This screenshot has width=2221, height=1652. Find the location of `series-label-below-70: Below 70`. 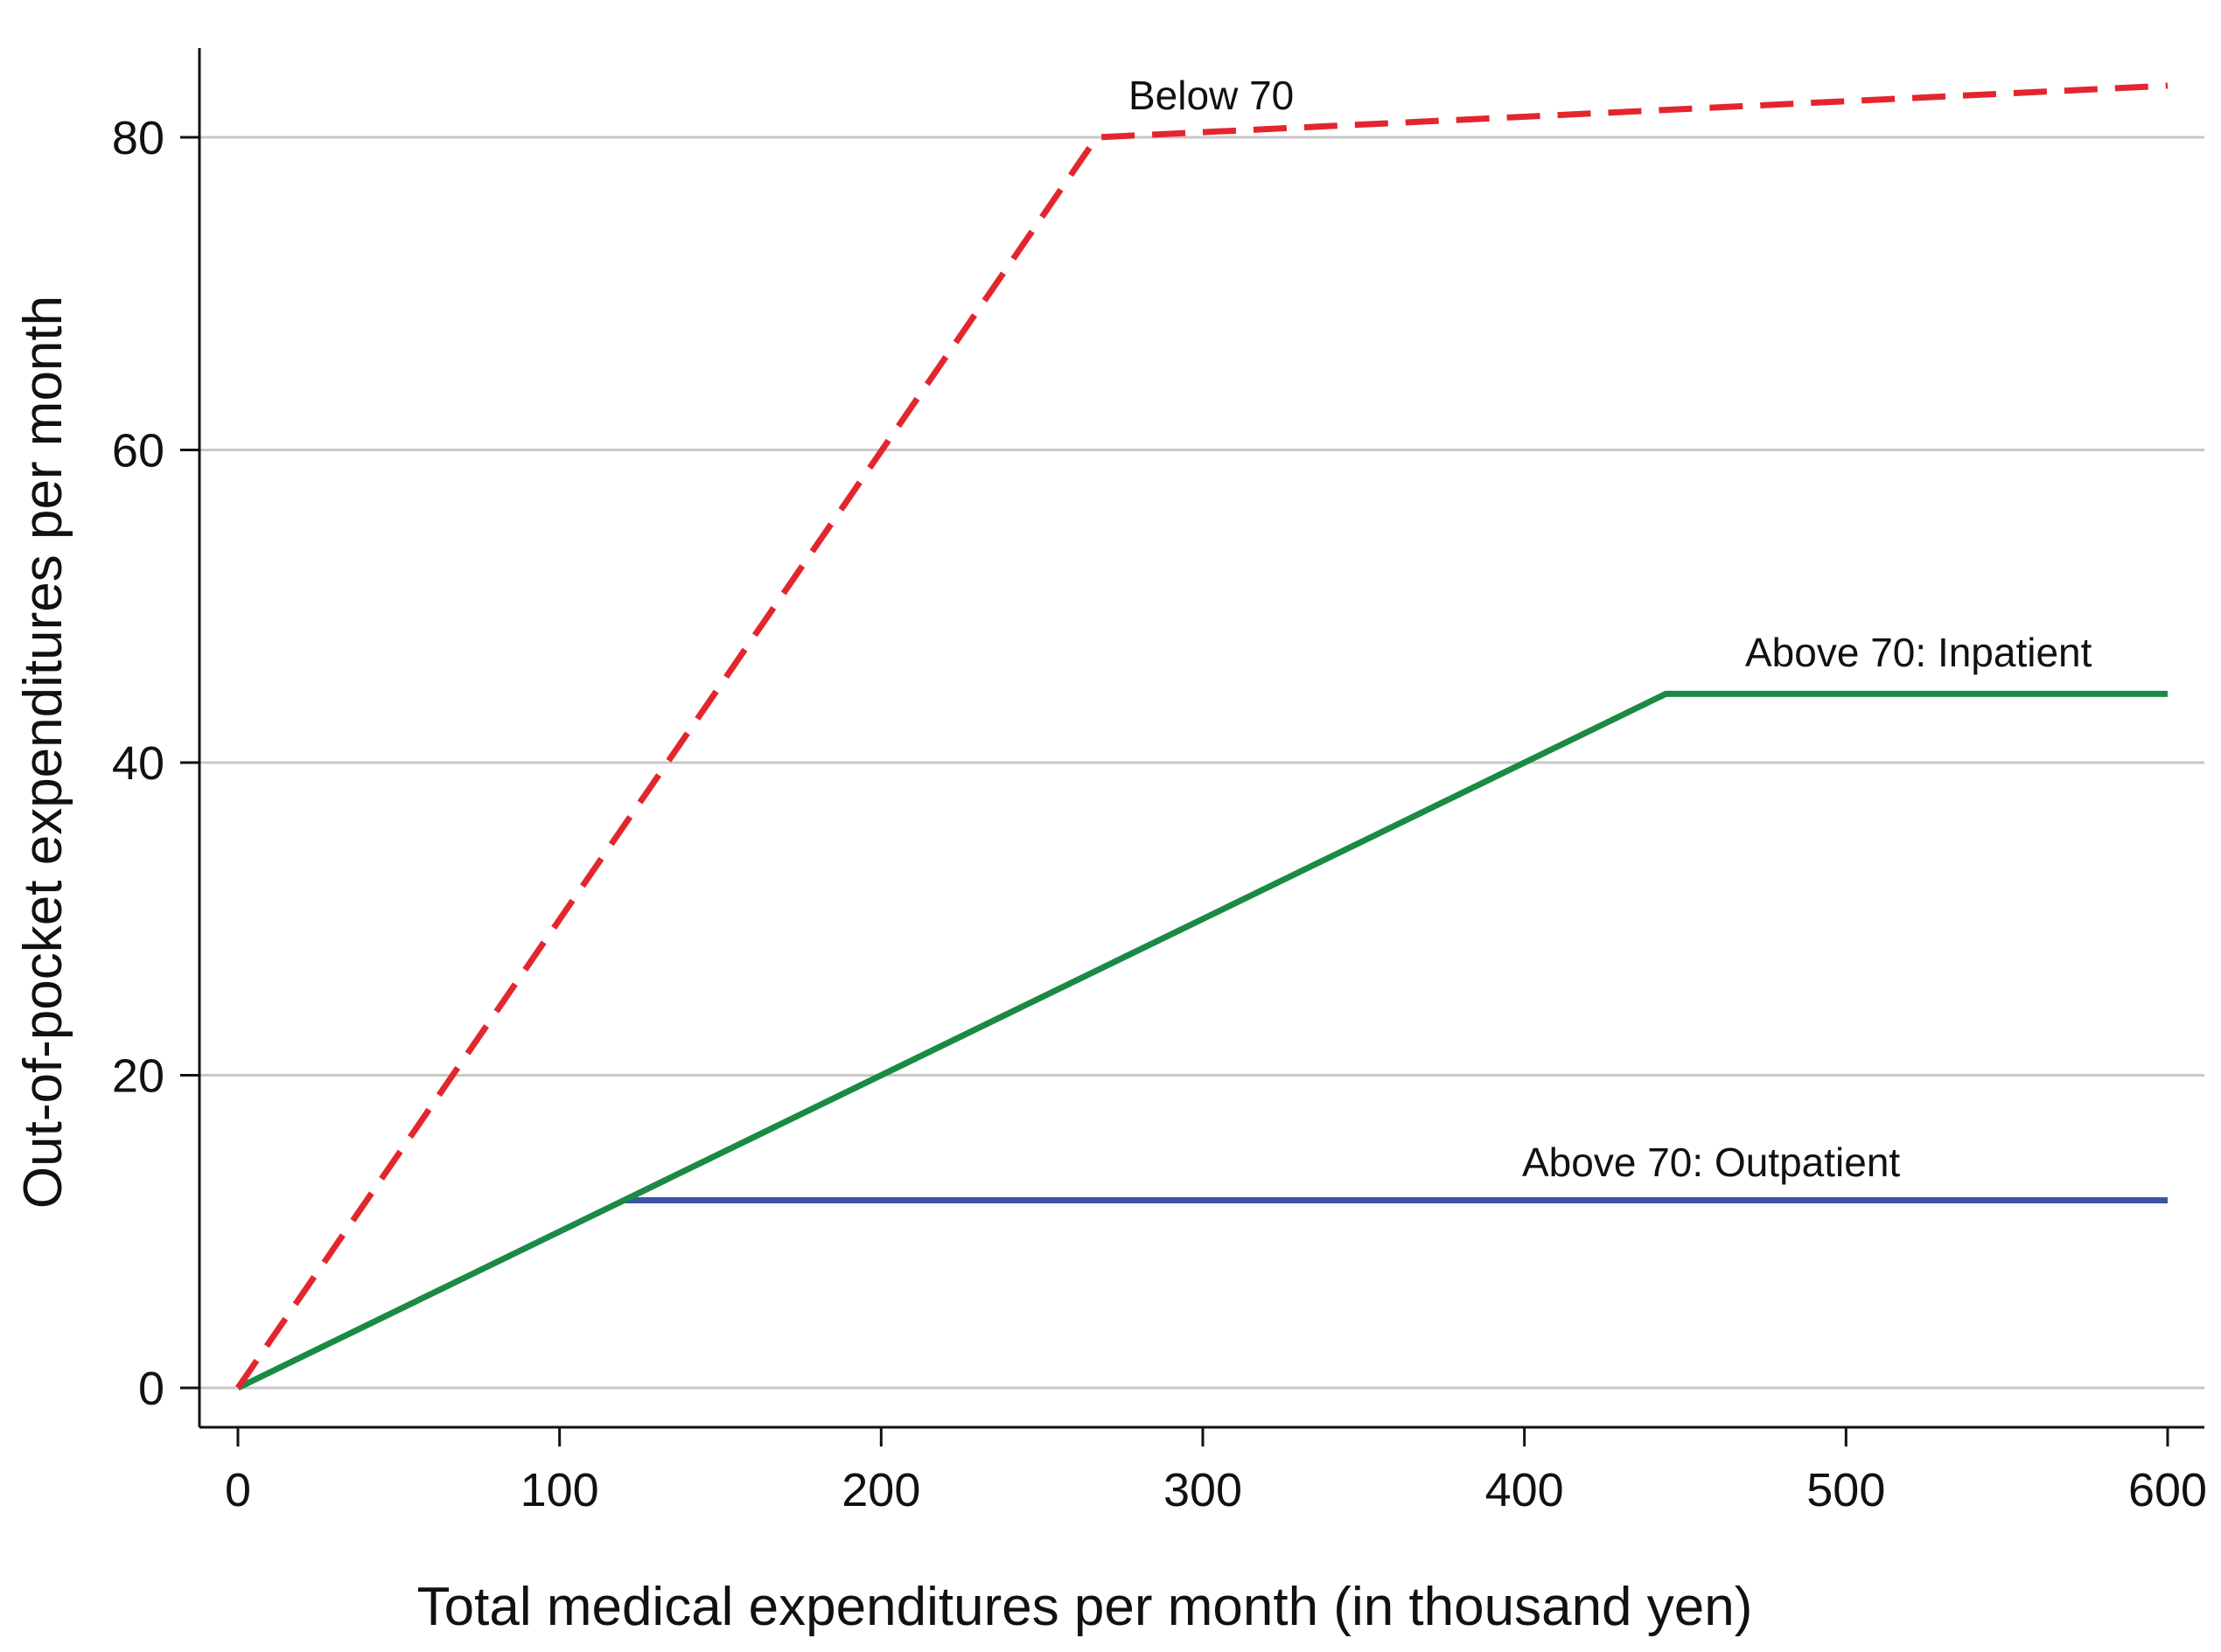

series-label-below-70: Below 70 is located at coordinates (1211, 95).